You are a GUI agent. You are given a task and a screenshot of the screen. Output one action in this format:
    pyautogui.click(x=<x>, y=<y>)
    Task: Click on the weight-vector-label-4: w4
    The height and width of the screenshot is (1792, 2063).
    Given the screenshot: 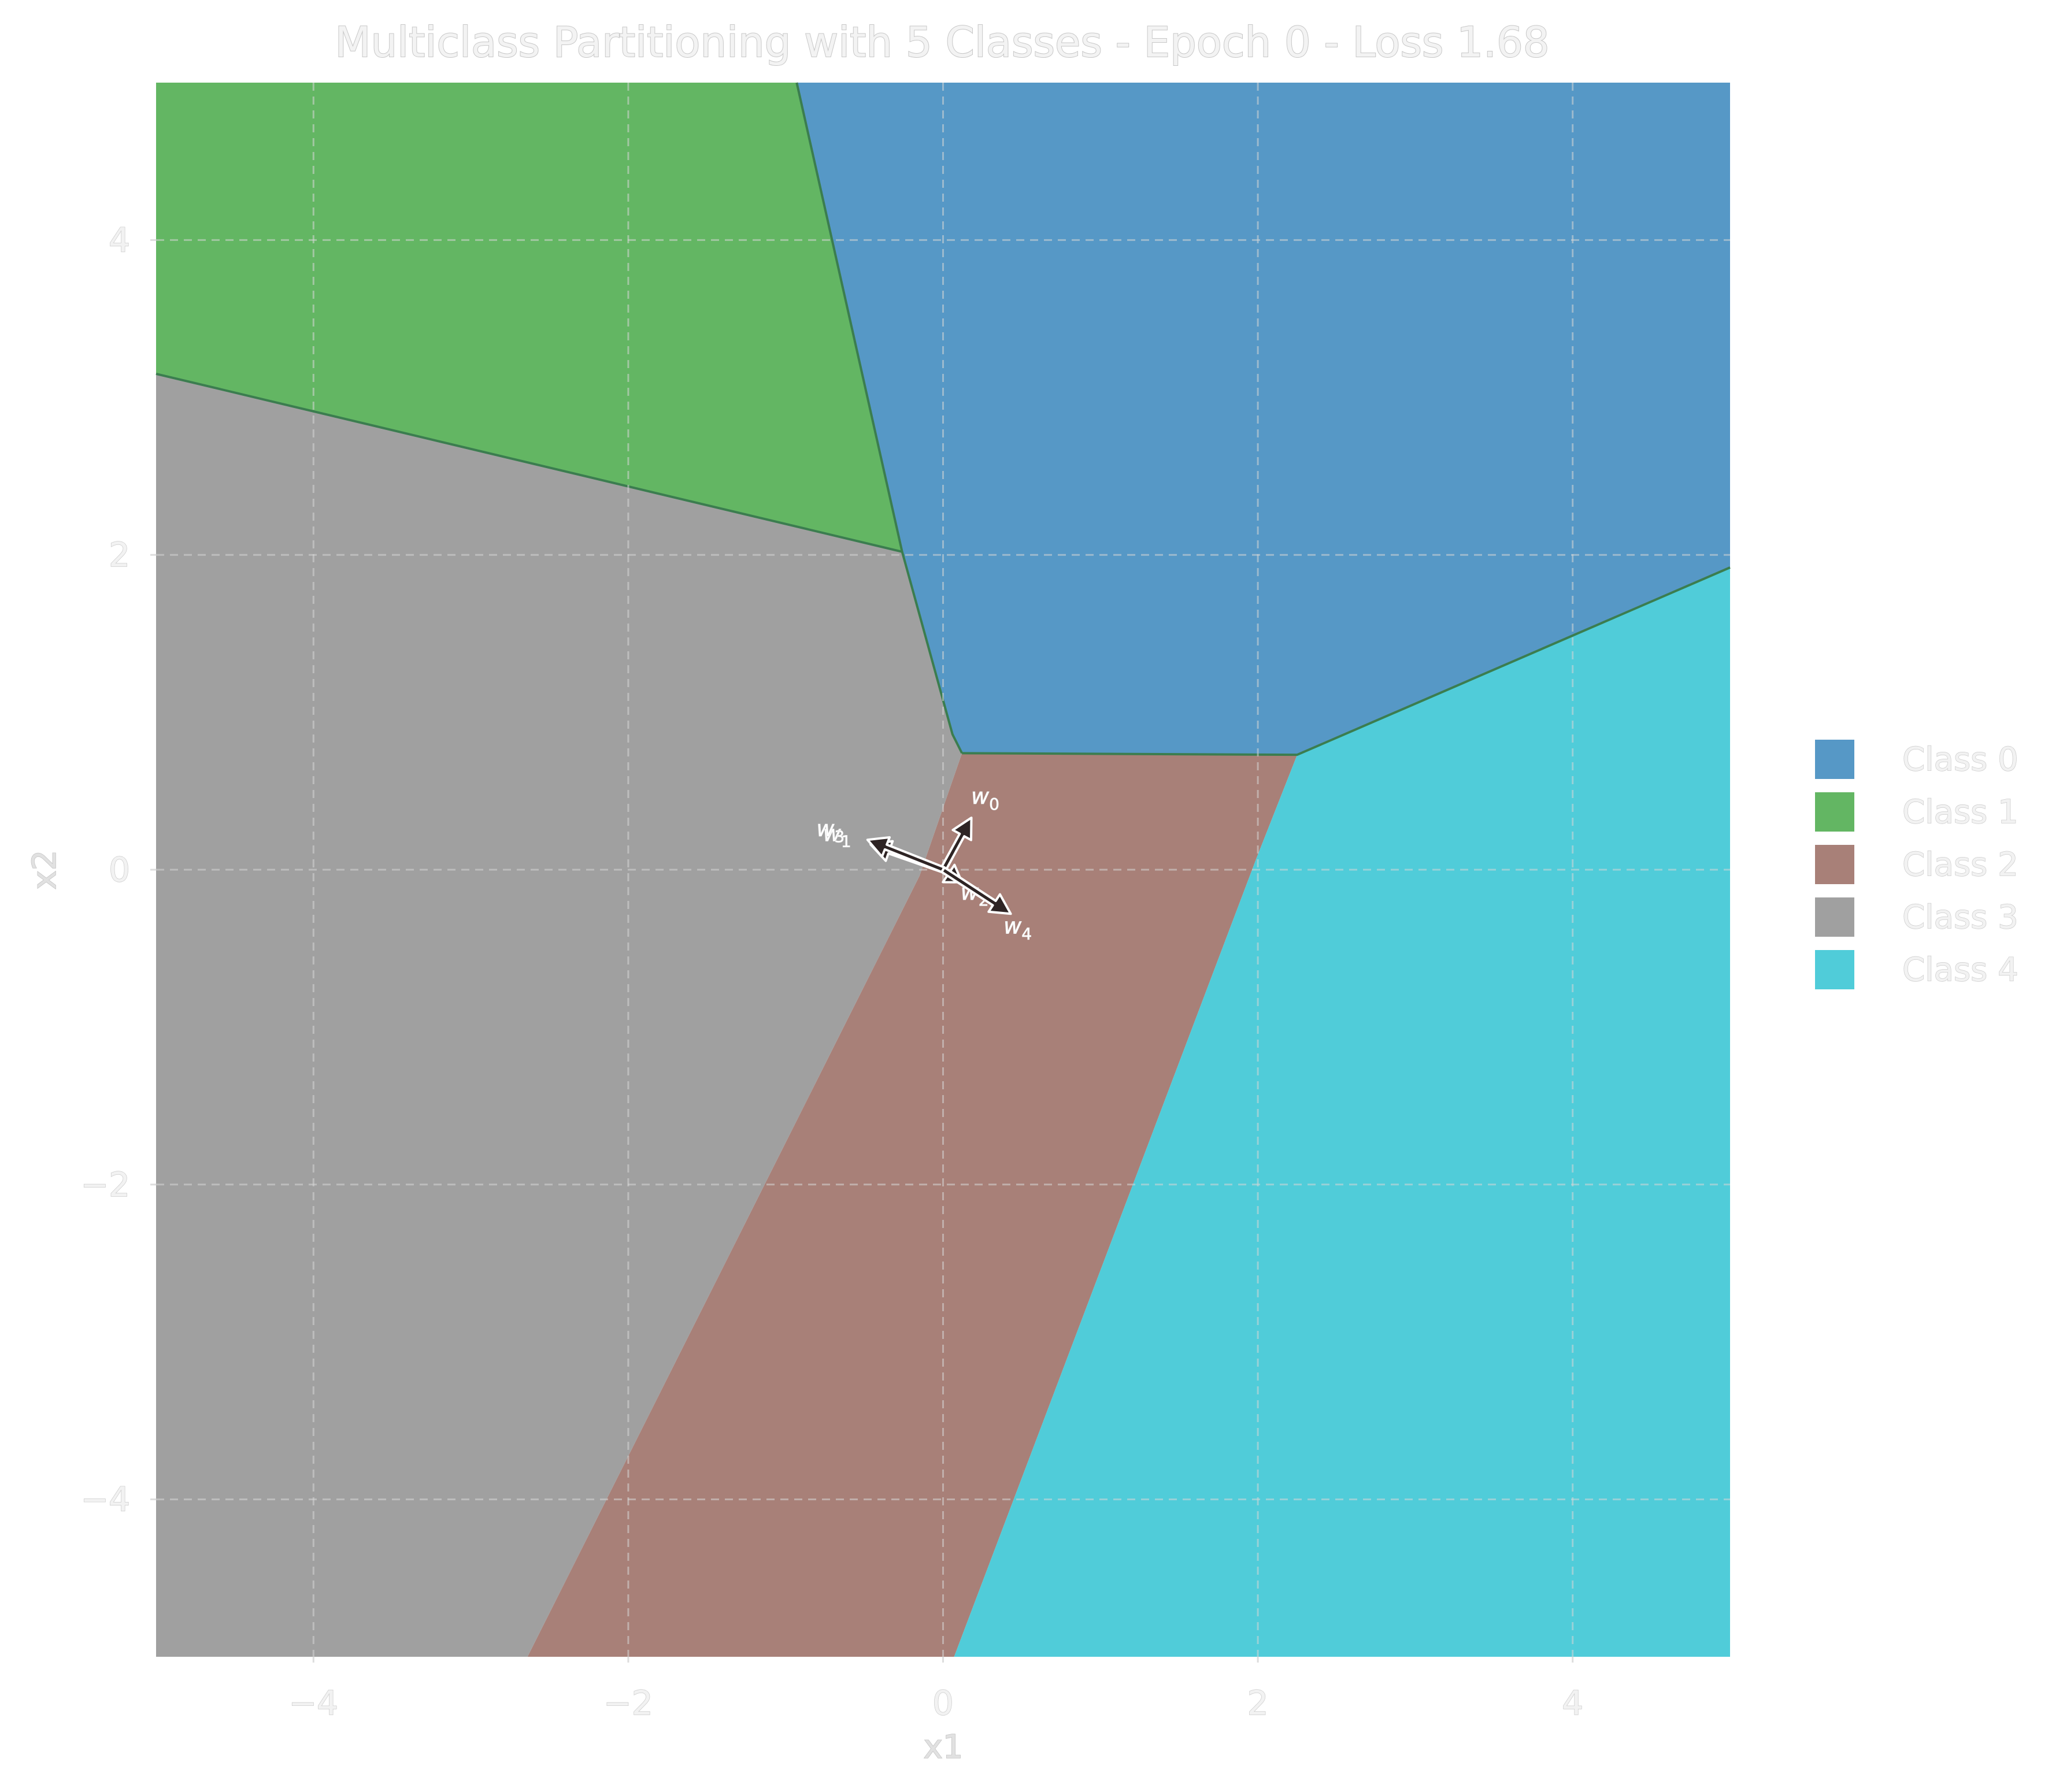 What is the action you would take?
    pyautogui.click(x=1017, y=928)
    